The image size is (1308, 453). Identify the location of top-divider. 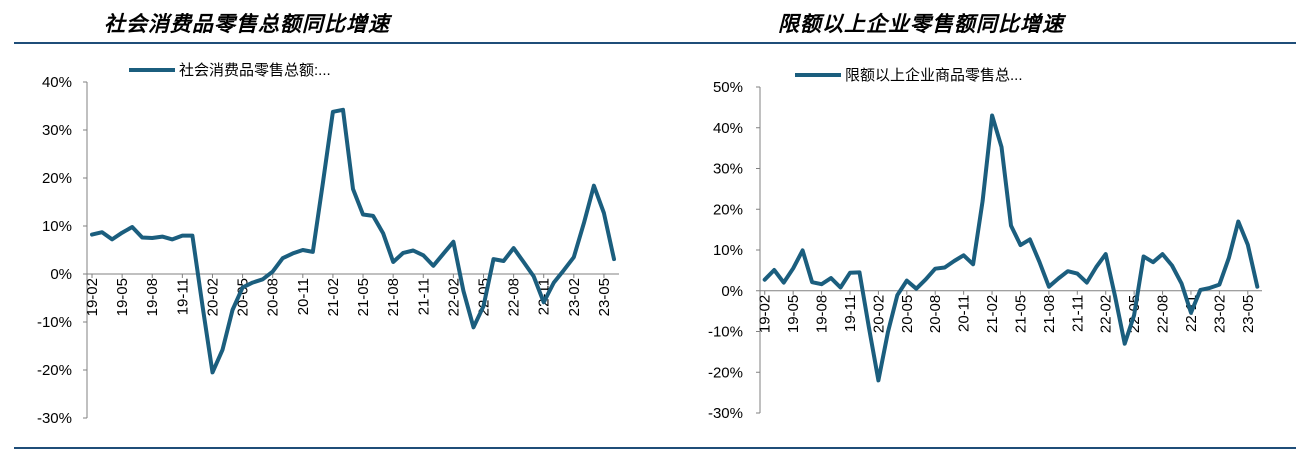
(655, 43).